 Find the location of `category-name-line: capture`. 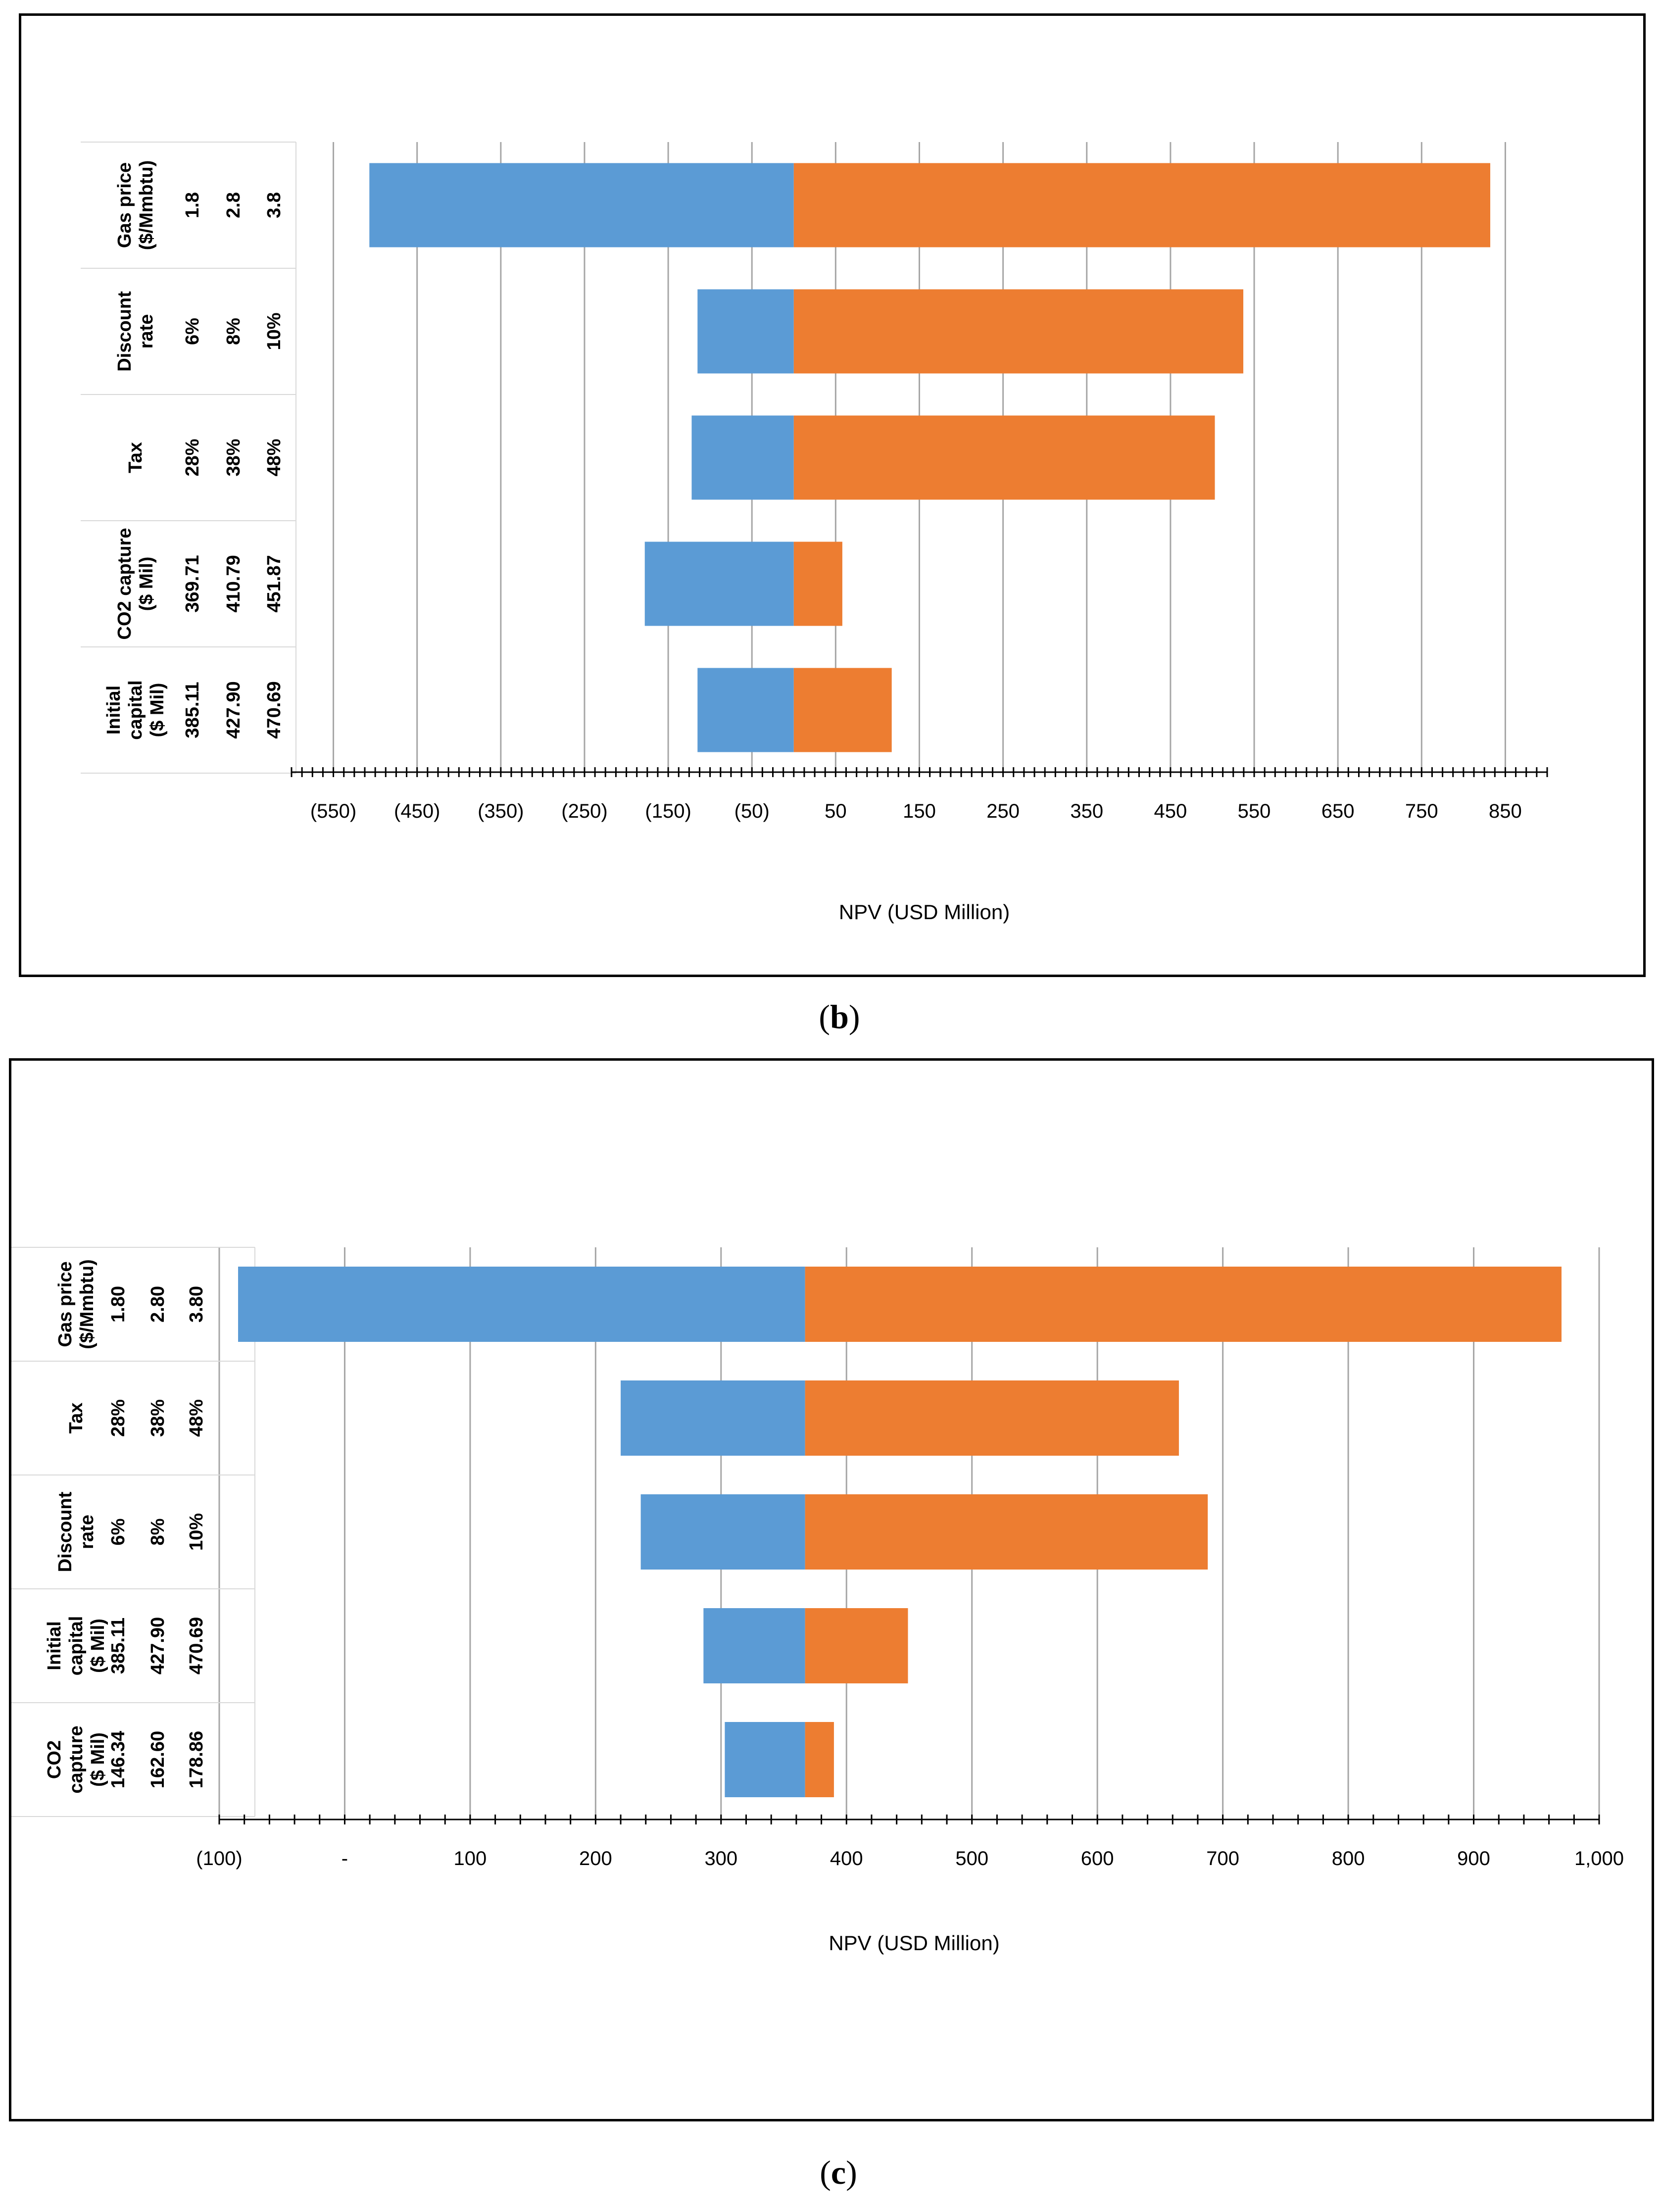

category-name-line: capture is located at coordinates (76, 1759).